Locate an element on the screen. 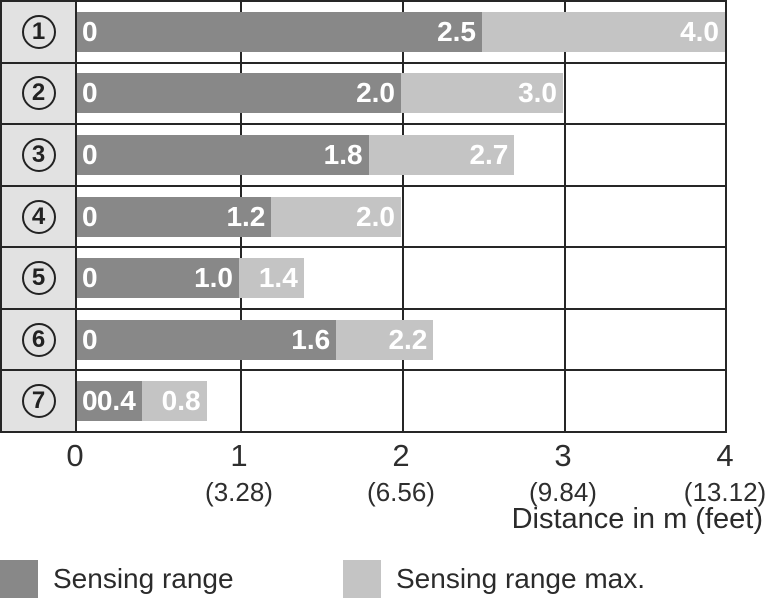  tick-feet: (13.12) is located at coordinates (725, 491).